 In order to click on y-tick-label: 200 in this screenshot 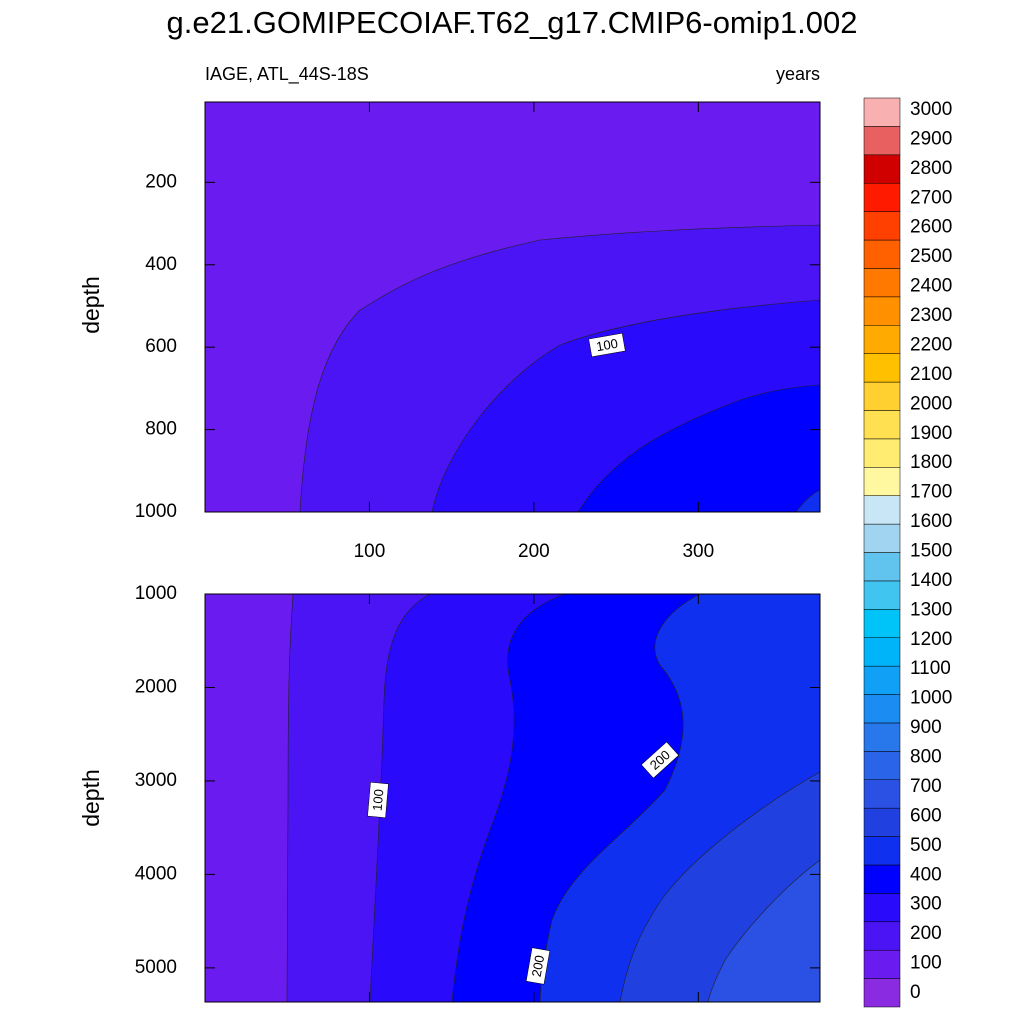, I will do `click(161, 181)`.